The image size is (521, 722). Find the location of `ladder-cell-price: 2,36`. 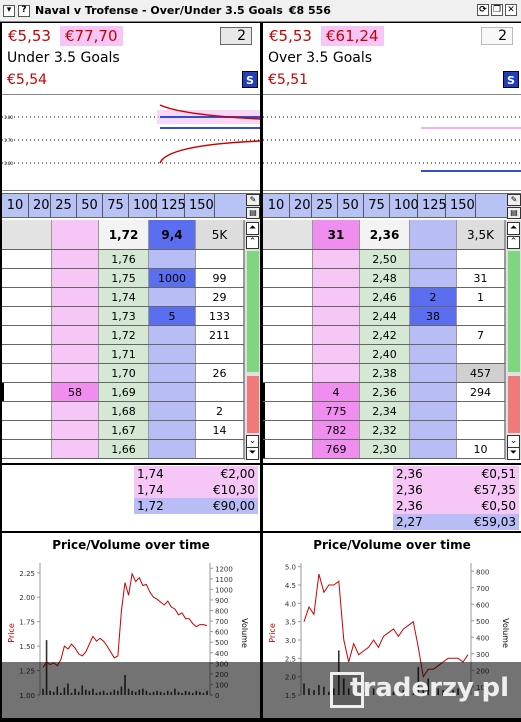

ladder-cell-price: 2,36 is located at coordinates (385, 392).